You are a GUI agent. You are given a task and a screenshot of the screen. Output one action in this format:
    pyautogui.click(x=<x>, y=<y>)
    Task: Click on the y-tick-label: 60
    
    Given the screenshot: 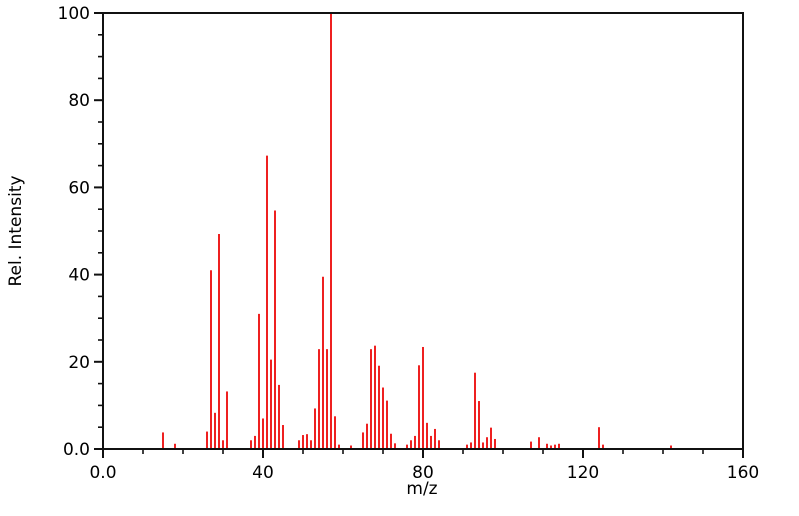 What is the action you would take?
    pyautogui.click(x=79, y=188)
    